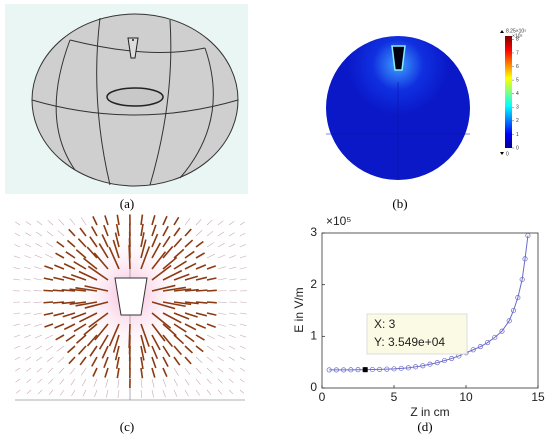 This screenshot has height=439, width=550. Describe the element at coordinates (133, 48) in the screenshot. I see `cone` at that location.